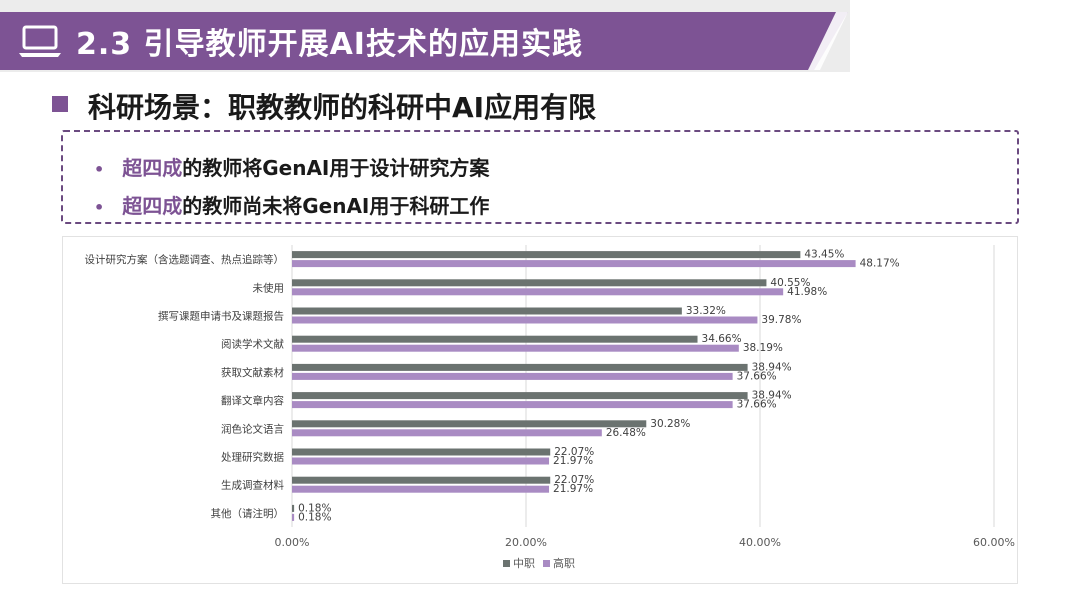 The image size is (1080, 608). Describe the element at coordinates (248, 513) in the screenshot. I see `category-label: 其他（请注明）` at that location.